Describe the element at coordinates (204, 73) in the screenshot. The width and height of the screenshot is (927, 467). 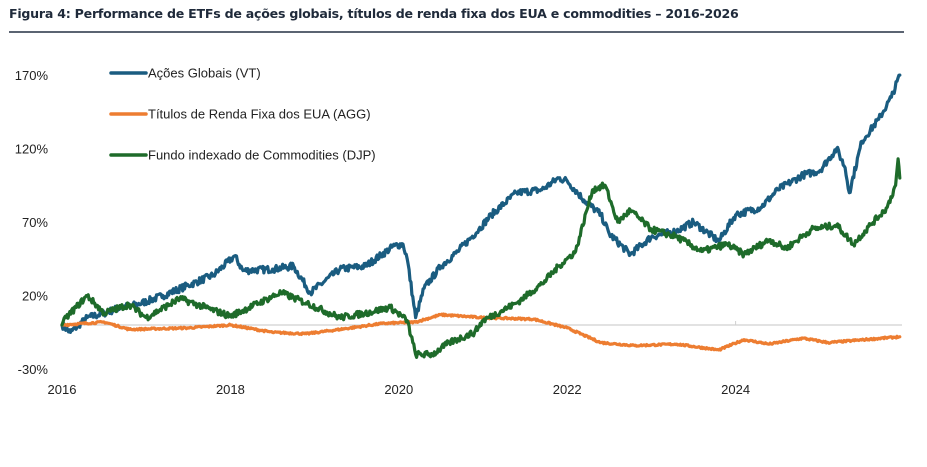
I see `legend-label: Ações Globais (VT)` at that location.